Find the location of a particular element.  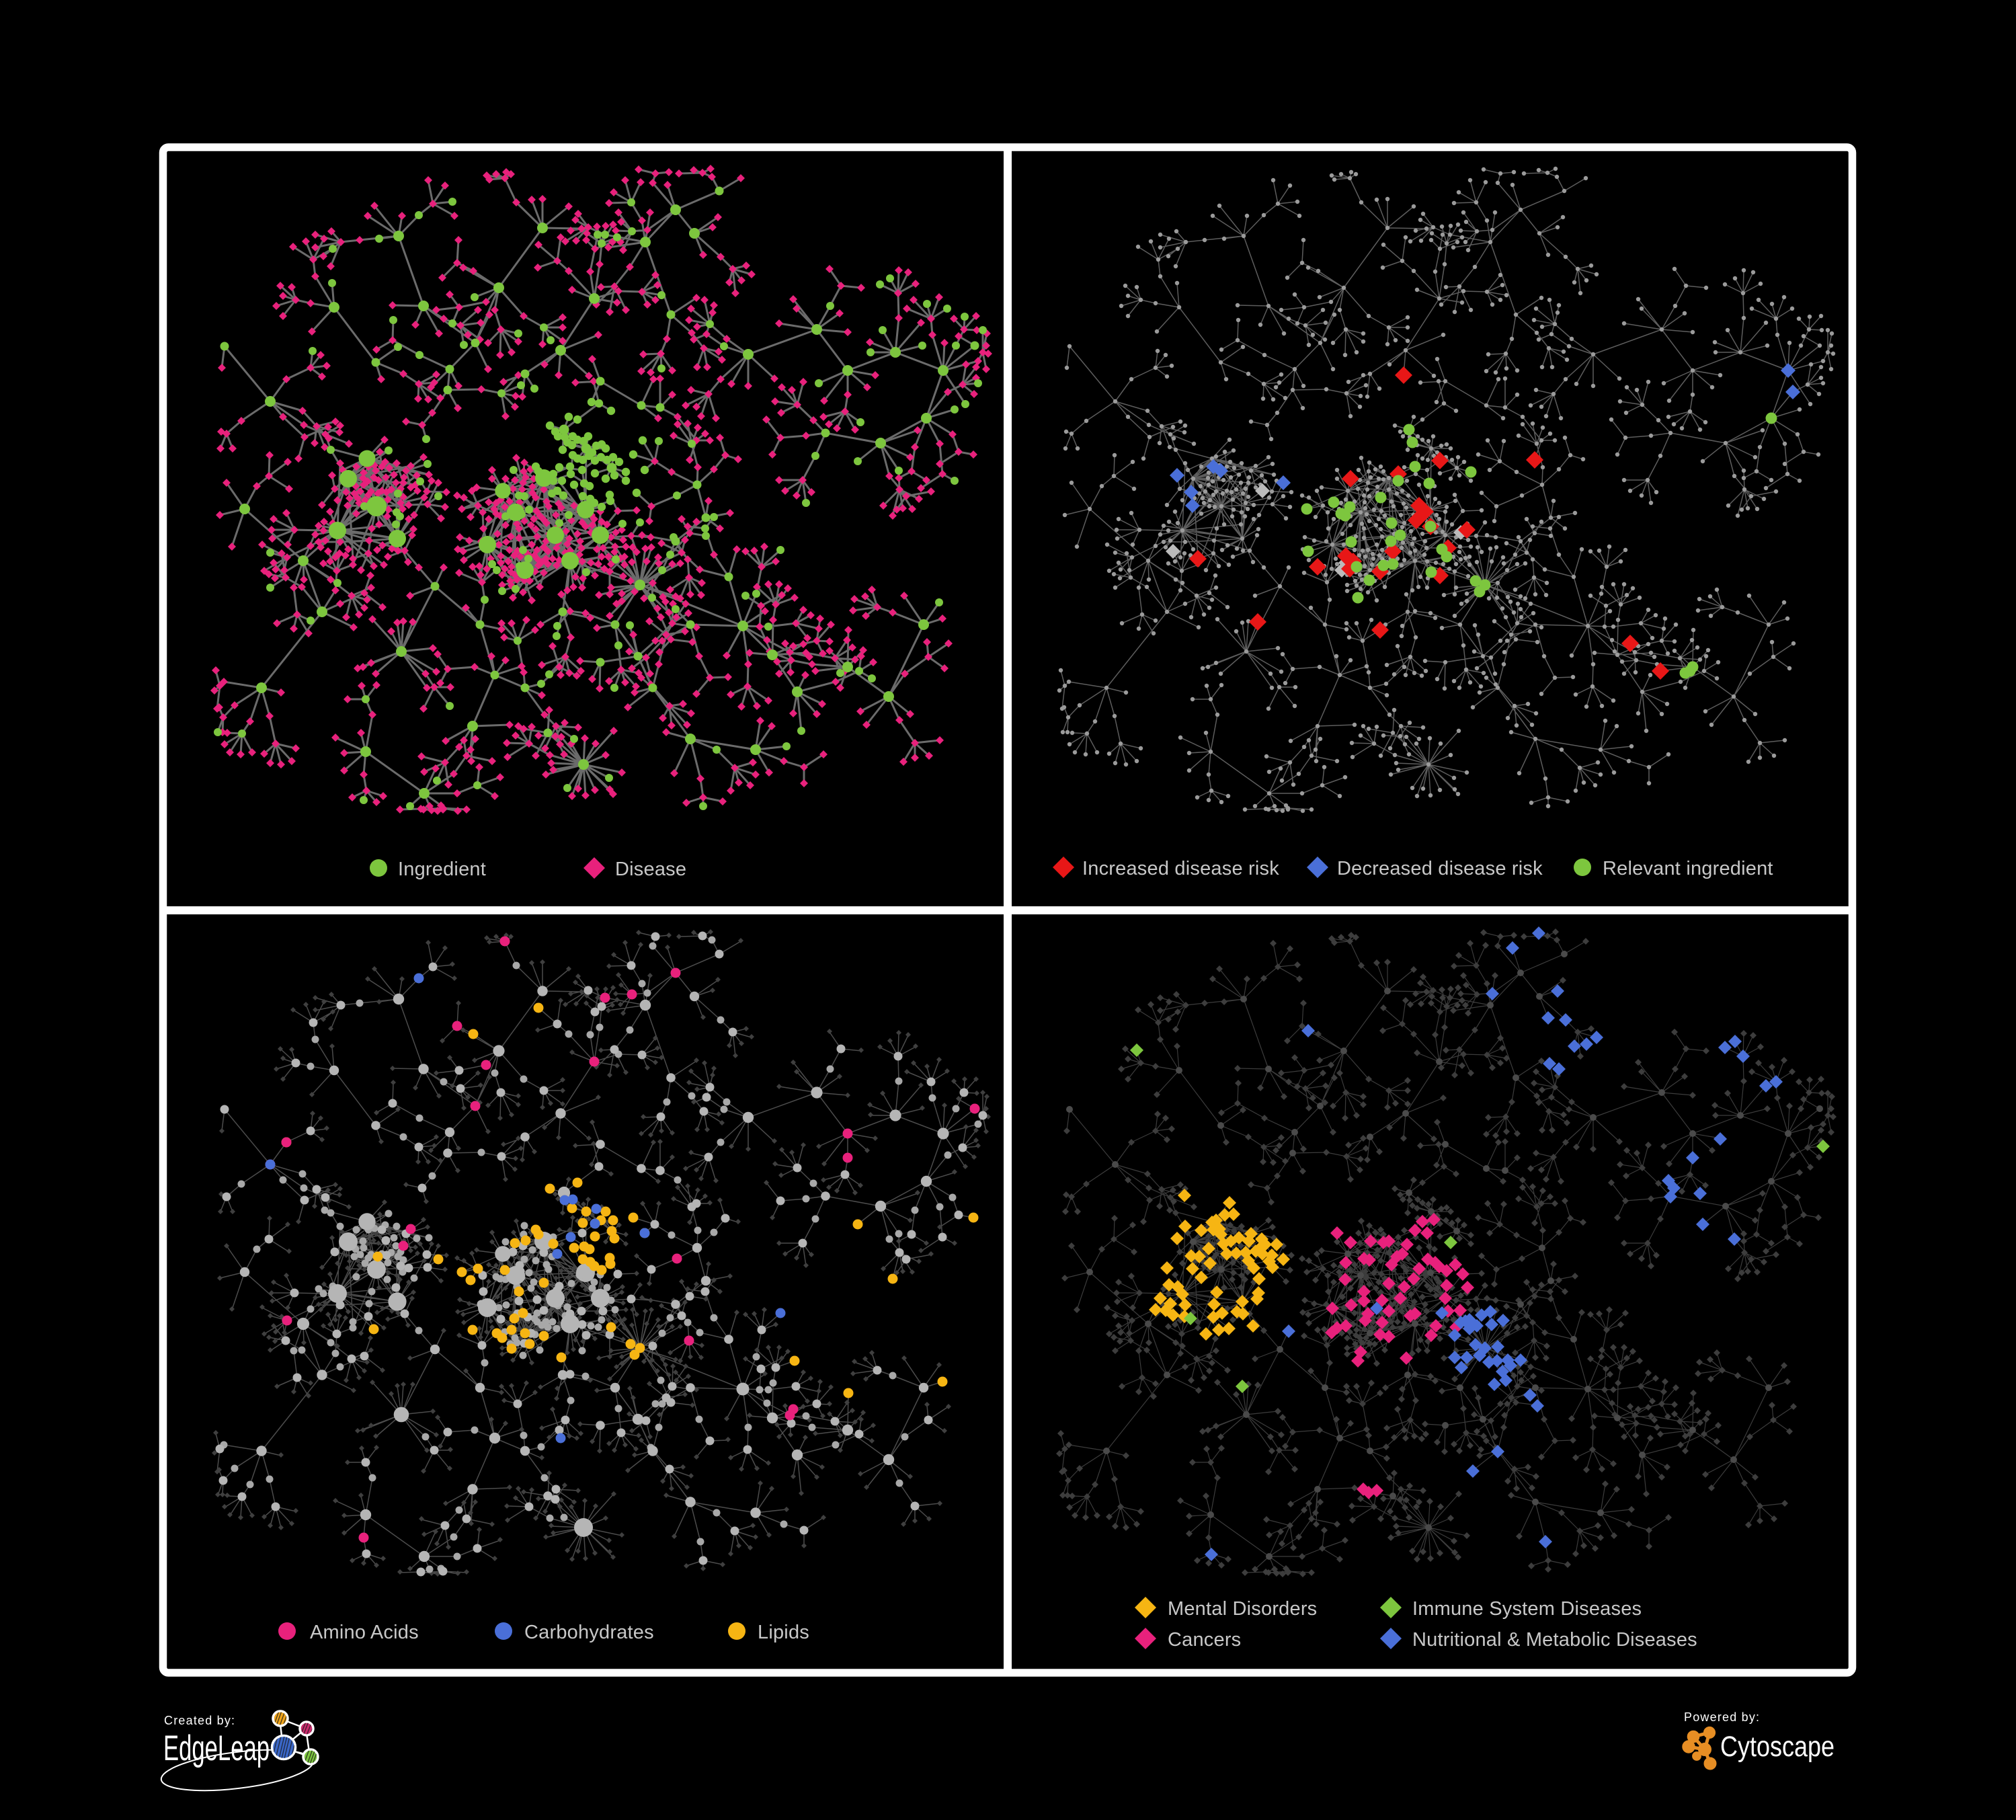

svg-text: Disease is located at coordinates (650, 869).